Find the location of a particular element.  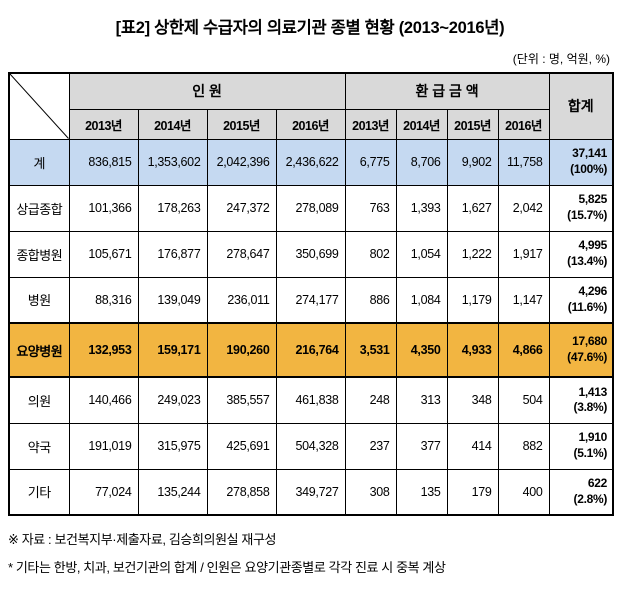

table-cell: 237 is located at coordinates (370, 446).